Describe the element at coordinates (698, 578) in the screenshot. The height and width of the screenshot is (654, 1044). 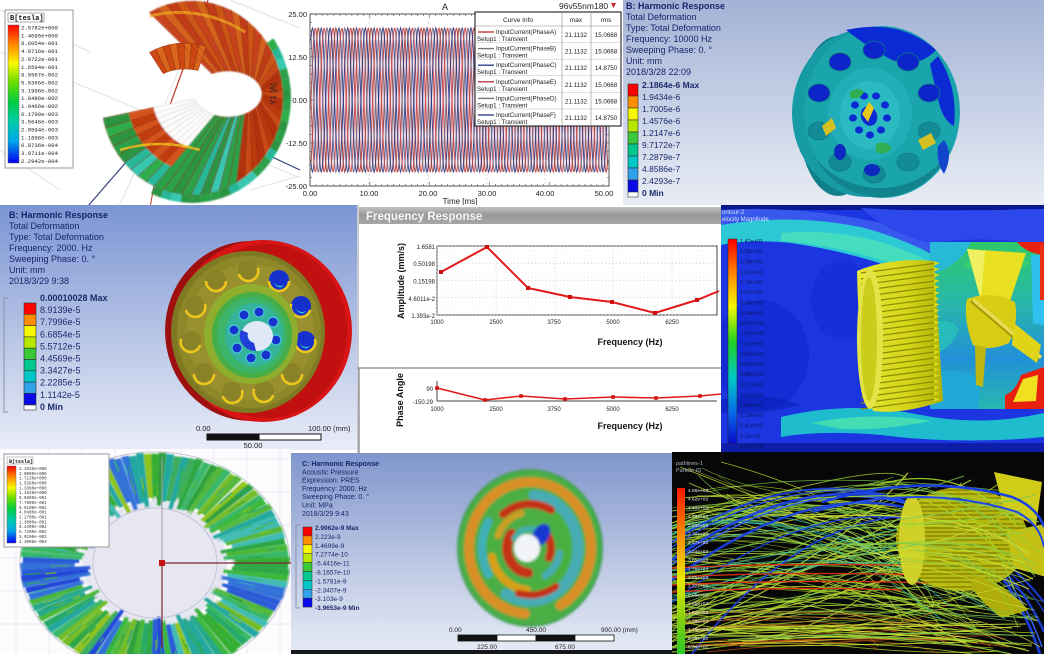
I see `svg-text: 2.55e+03` at that location.